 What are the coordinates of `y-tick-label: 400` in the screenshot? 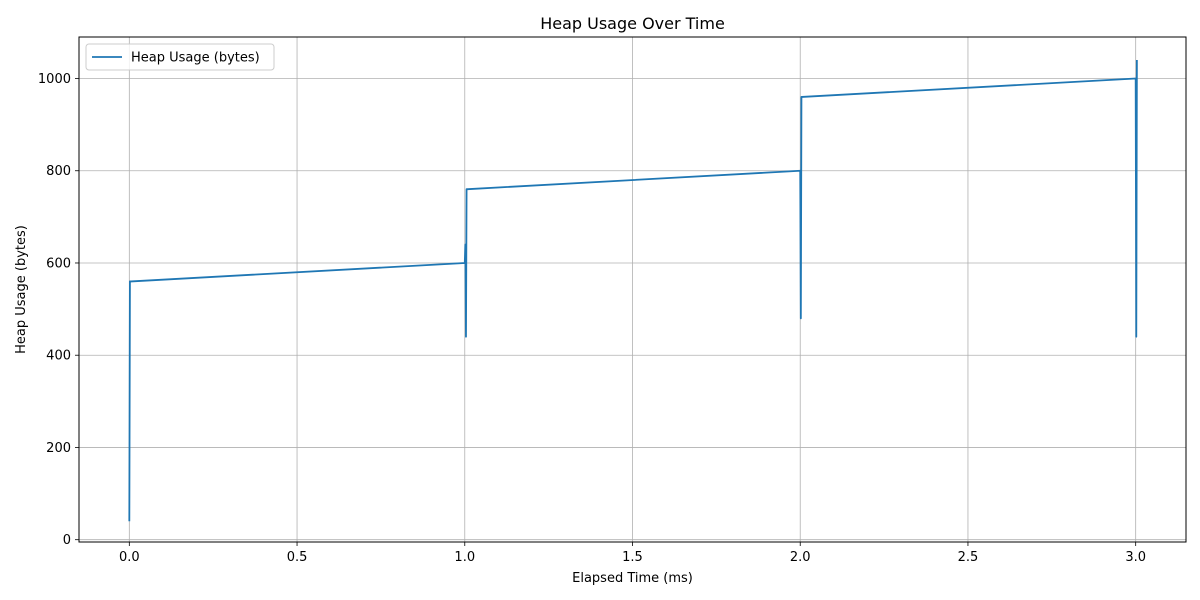 It's located at (58, 356).